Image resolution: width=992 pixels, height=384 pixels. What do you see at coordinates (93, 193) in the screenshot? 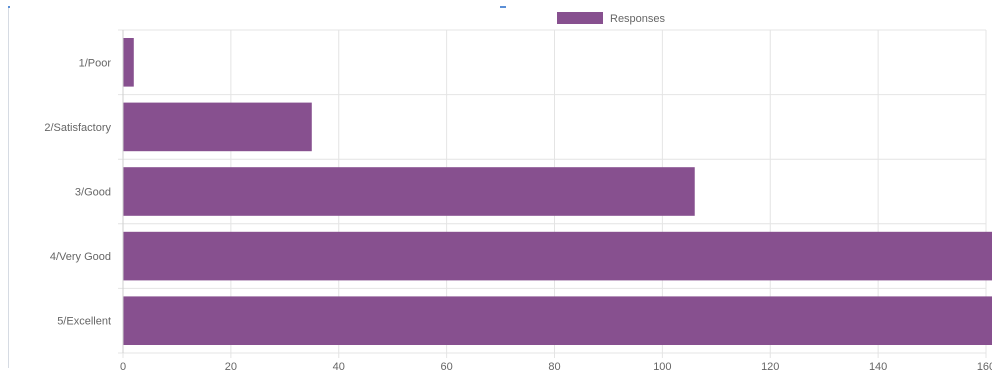
I see `y-tick-label-2: 3/Good` at bounding box center [93, 193].